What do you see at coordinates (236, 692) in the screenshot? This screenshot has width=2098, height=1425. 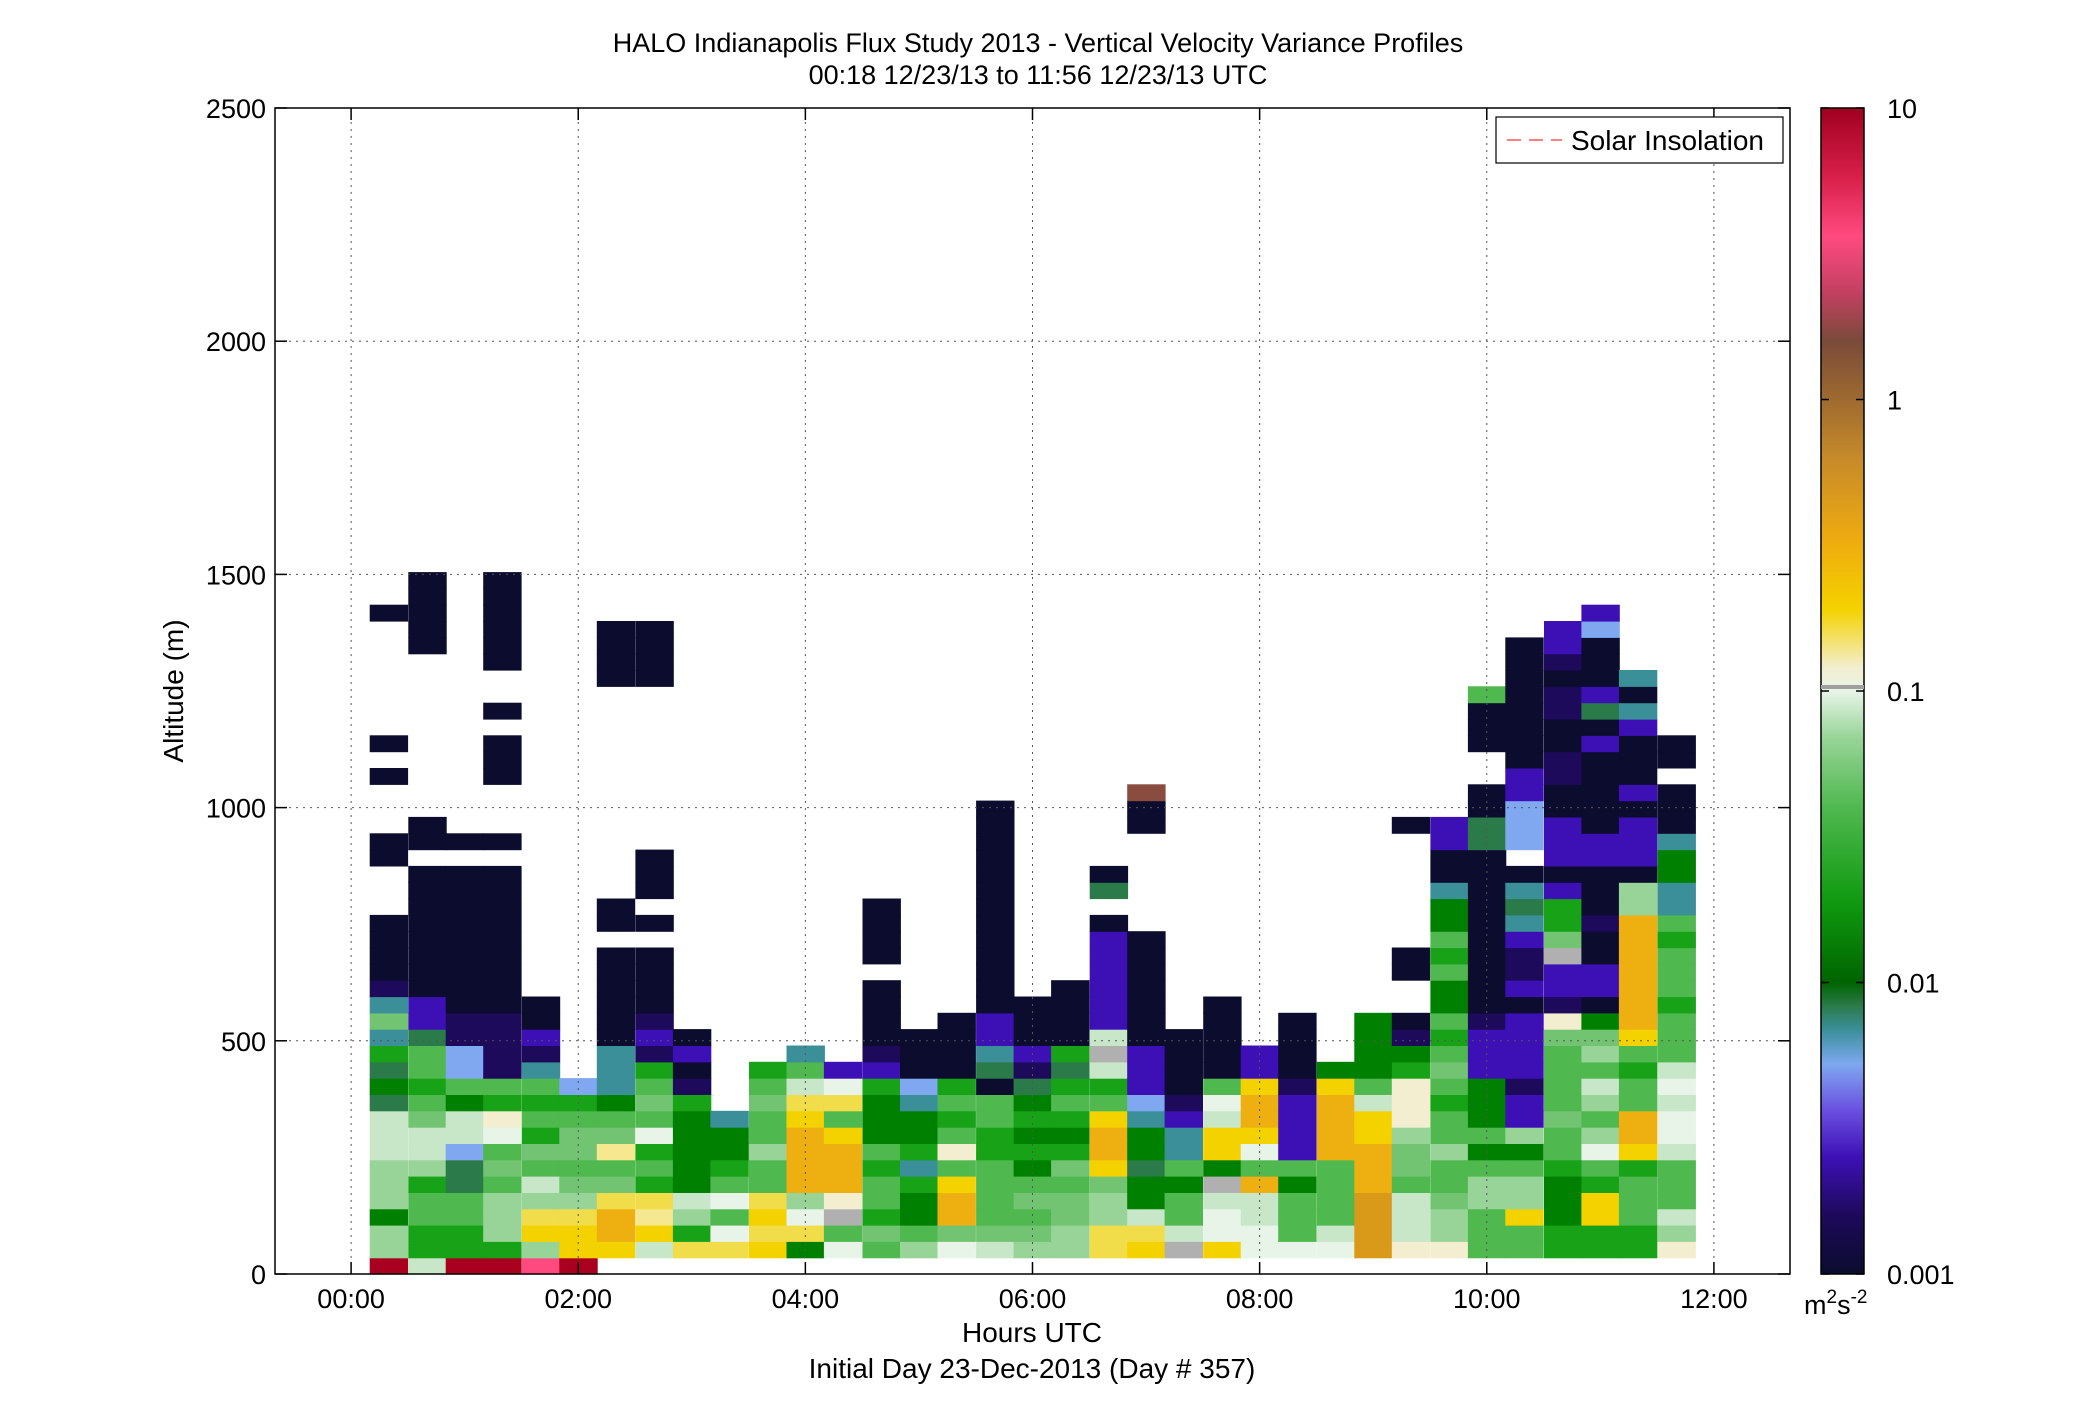 I see `y-tick-labels: 0 500 1000 1500 2000 2500` at bounding box center [236, 692].